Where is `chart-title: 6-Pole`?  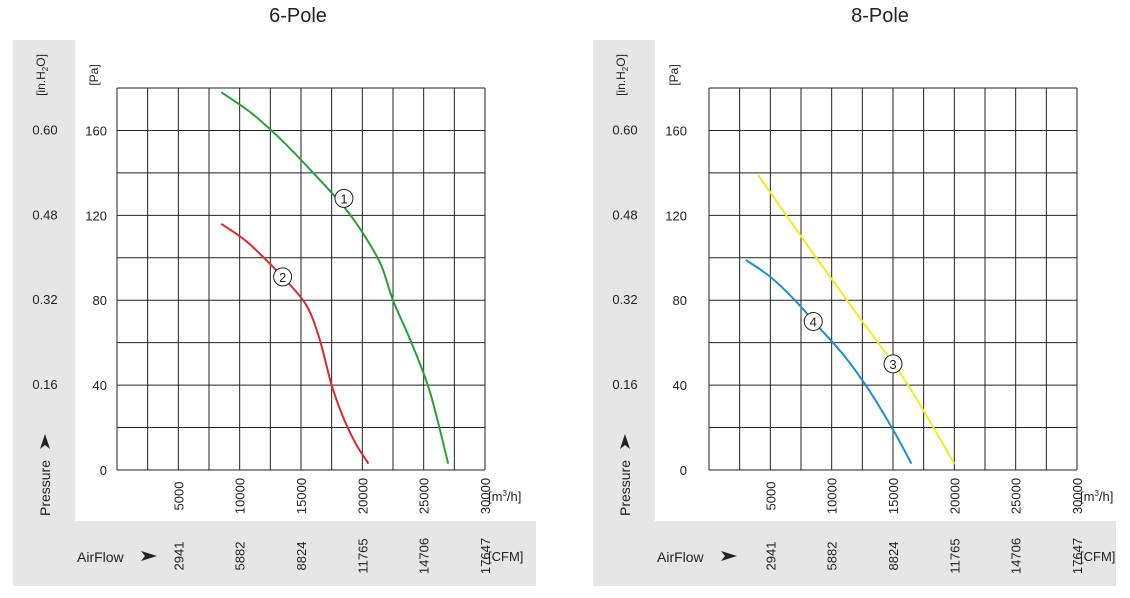 chart-title: 6-Pole is located at coordinates (298, 16).